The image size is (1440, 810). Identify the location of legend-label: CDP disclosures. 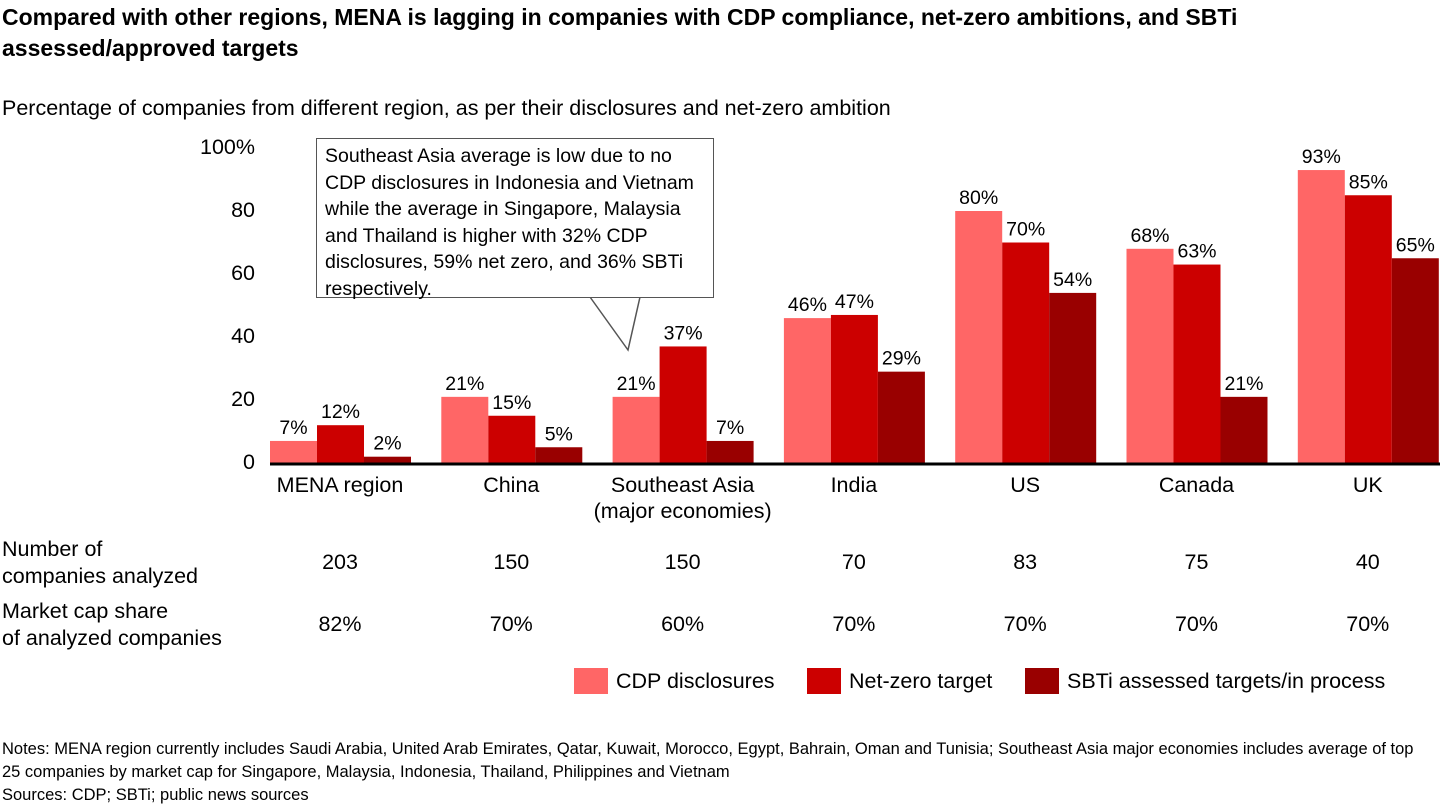
(695, 680).